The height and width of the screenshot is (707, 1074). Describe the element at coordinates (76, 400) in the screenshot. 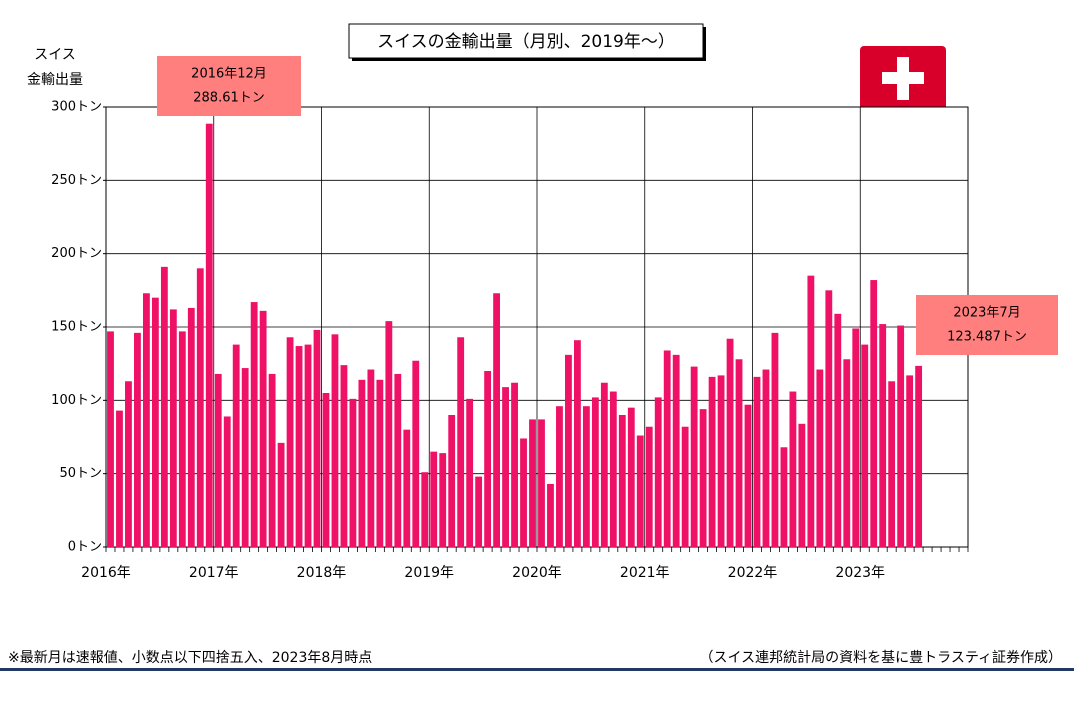

I see `y-tick-label: 100トン` at that location.